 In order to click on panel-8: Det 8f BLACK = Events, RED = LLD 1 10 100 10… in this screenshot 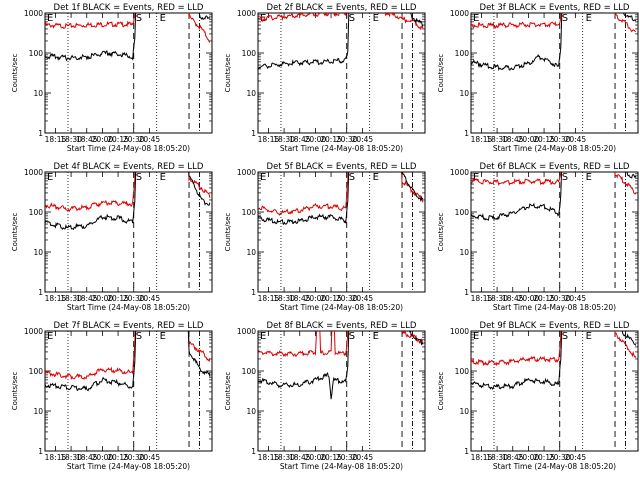, I will do `click(325, 396)`.